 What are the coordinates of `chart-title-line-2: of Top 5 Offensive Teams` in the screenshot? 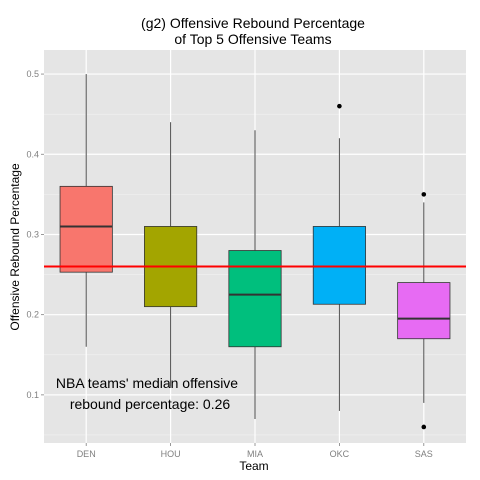 It's located at (252, 39).